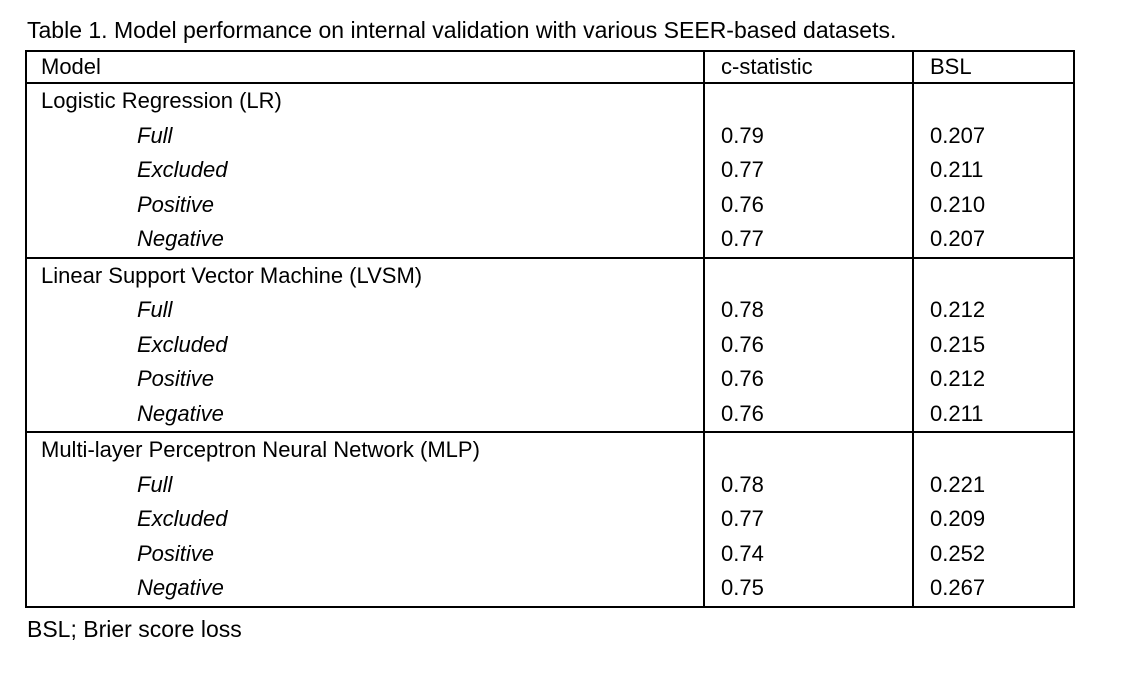 The width and height of the screenshot is (1124, 698). What do you see at coordinates (232, 275) in the screenshot?
I see `section-name: Linear Support Vector Machine (LVSM)` at bounding box center [232, 275].